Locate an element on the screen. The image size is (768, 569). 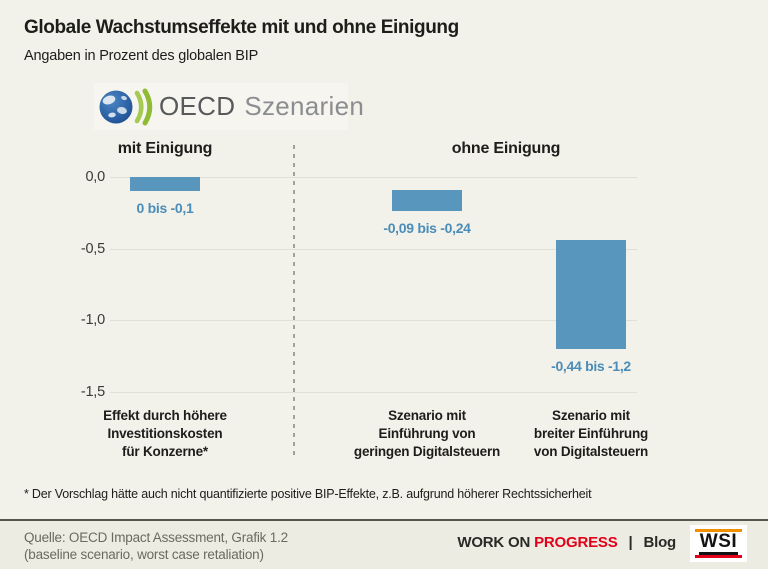
wsi-logo-text: WSI is located at coordinates (718, 543).